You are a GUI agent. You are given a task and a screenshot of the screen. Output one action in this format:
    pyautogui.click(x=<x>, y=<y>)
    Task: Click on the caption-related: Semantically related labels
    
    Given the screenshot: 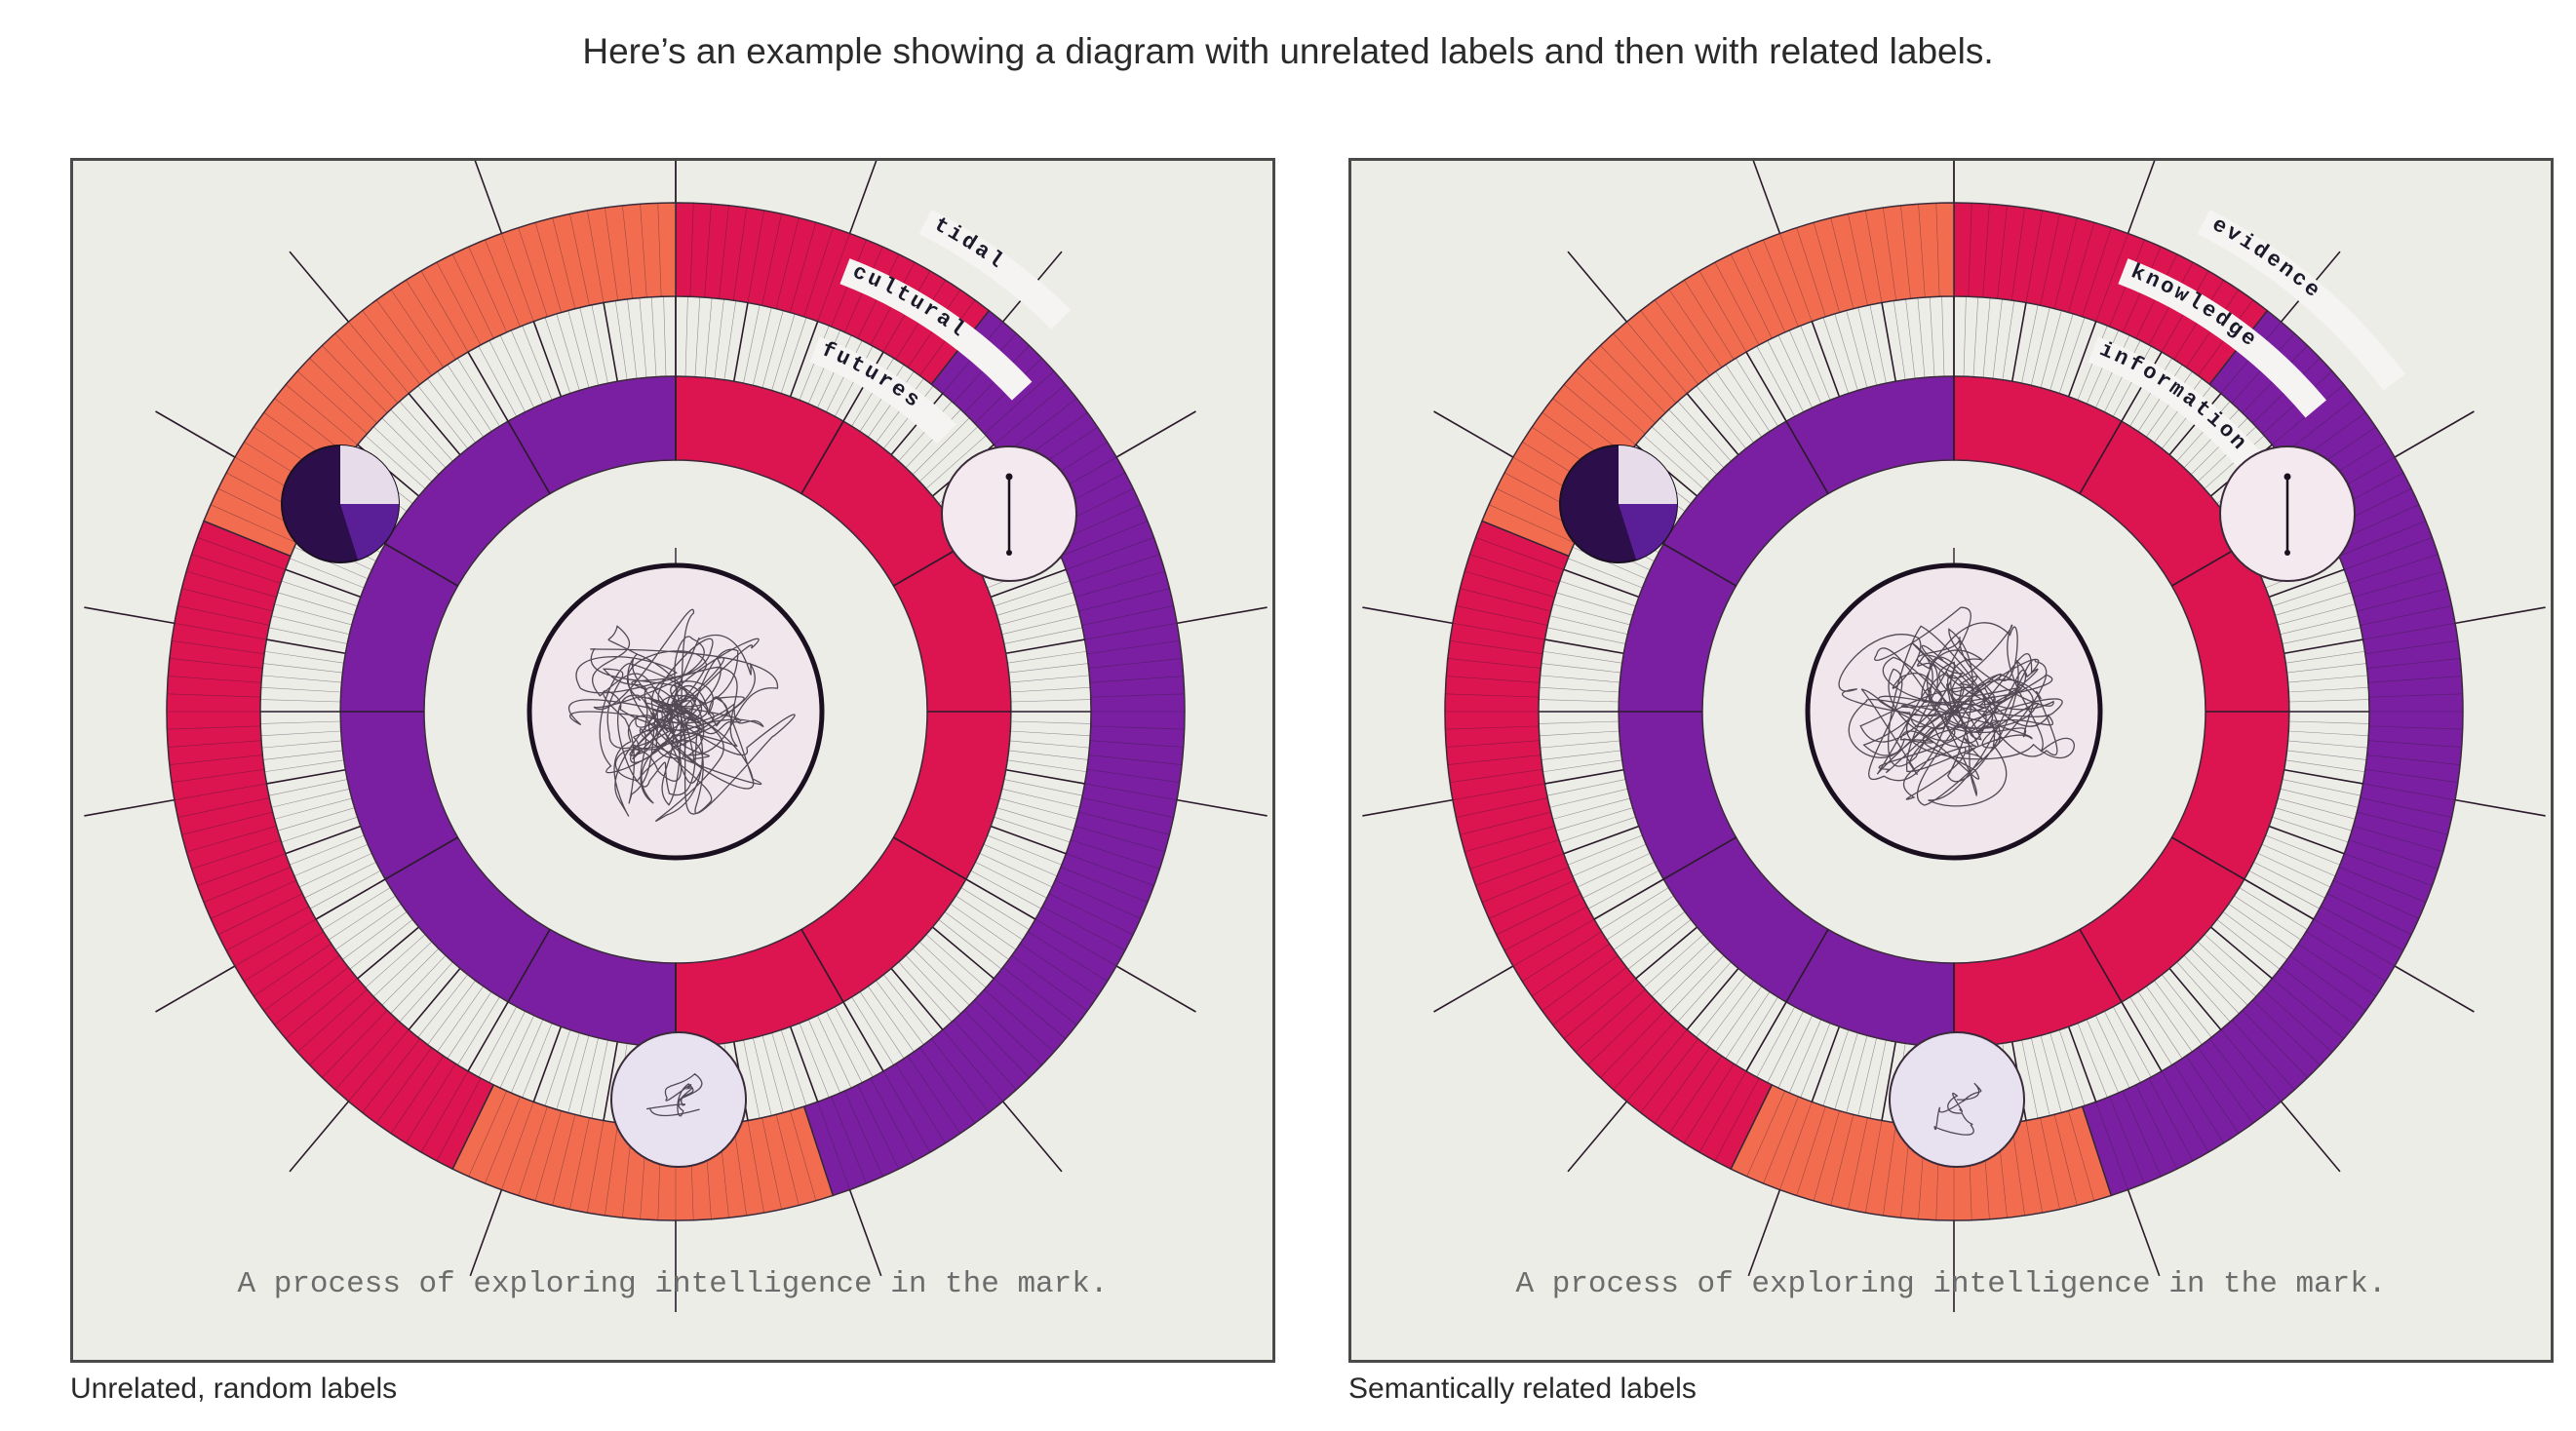 What is the action you would take?
    pyautogui.click(x=1522, y=1389)
    